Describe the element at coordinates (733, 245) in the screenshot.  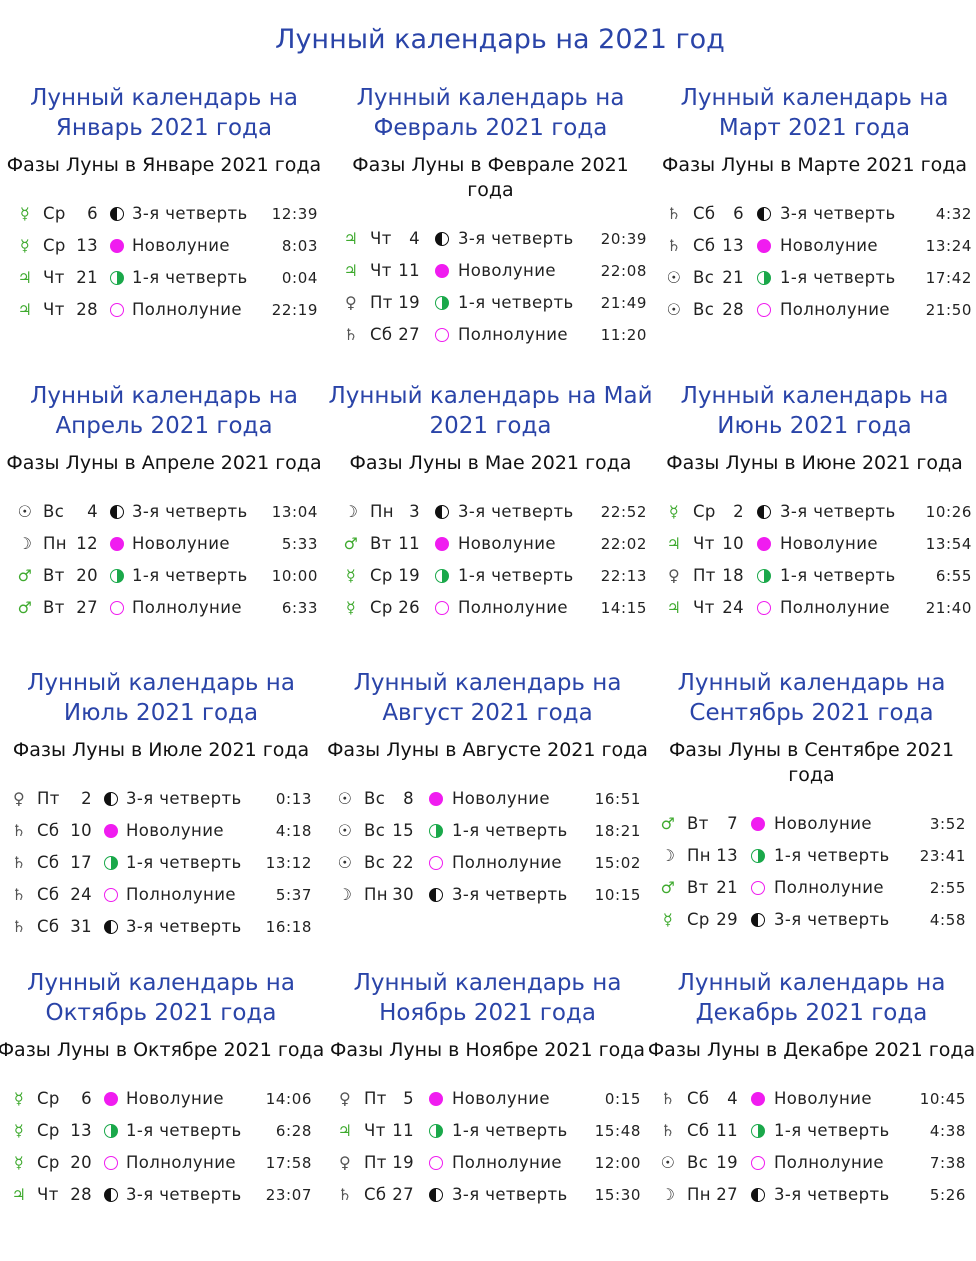
I see `day-number: 13` at that location.